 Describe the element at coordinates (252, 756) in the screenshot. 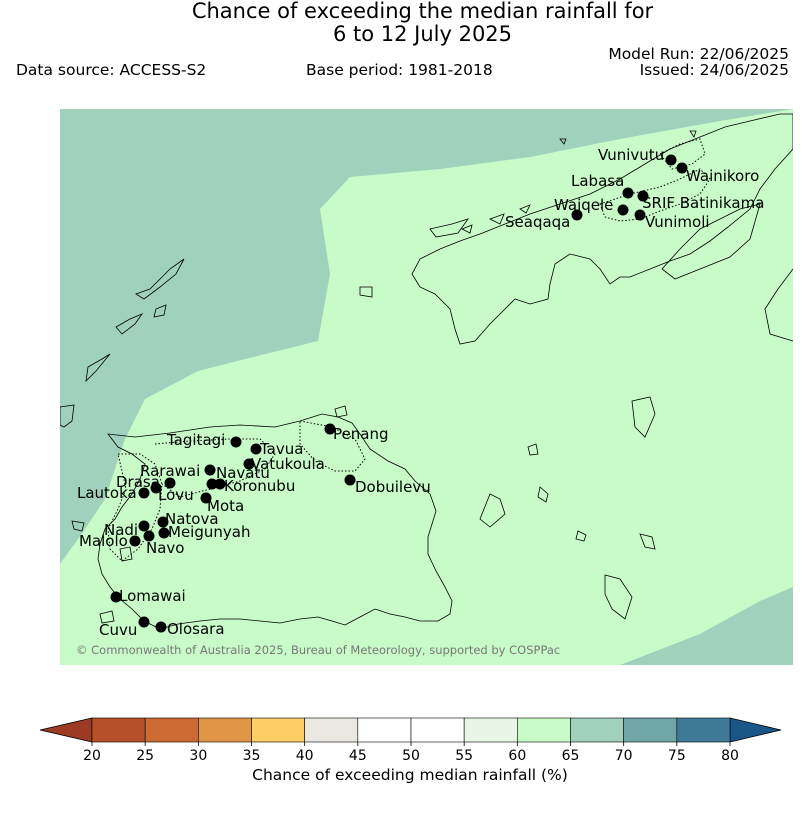

I see `colorbar-tick-label: 35` at that location.